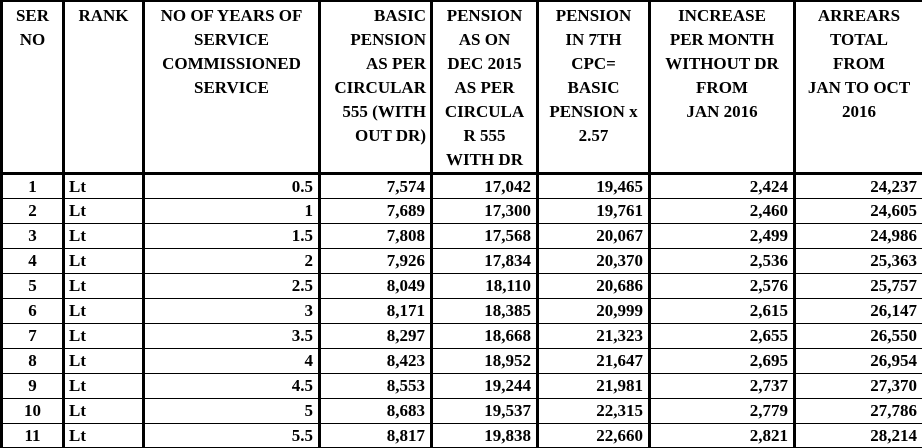  Describe the element at coordinates (231, 386) in the screenshot. I see `cell-years_of_service: 4.5` at that location.